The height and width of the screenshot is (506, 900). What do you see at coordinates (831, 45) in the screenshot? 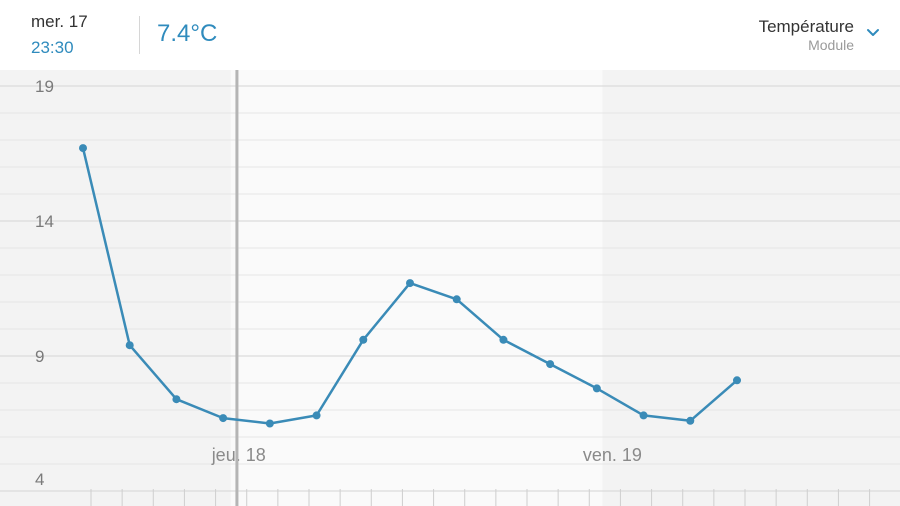
I see `metric-module: Module` at bounding box center [831, 45].